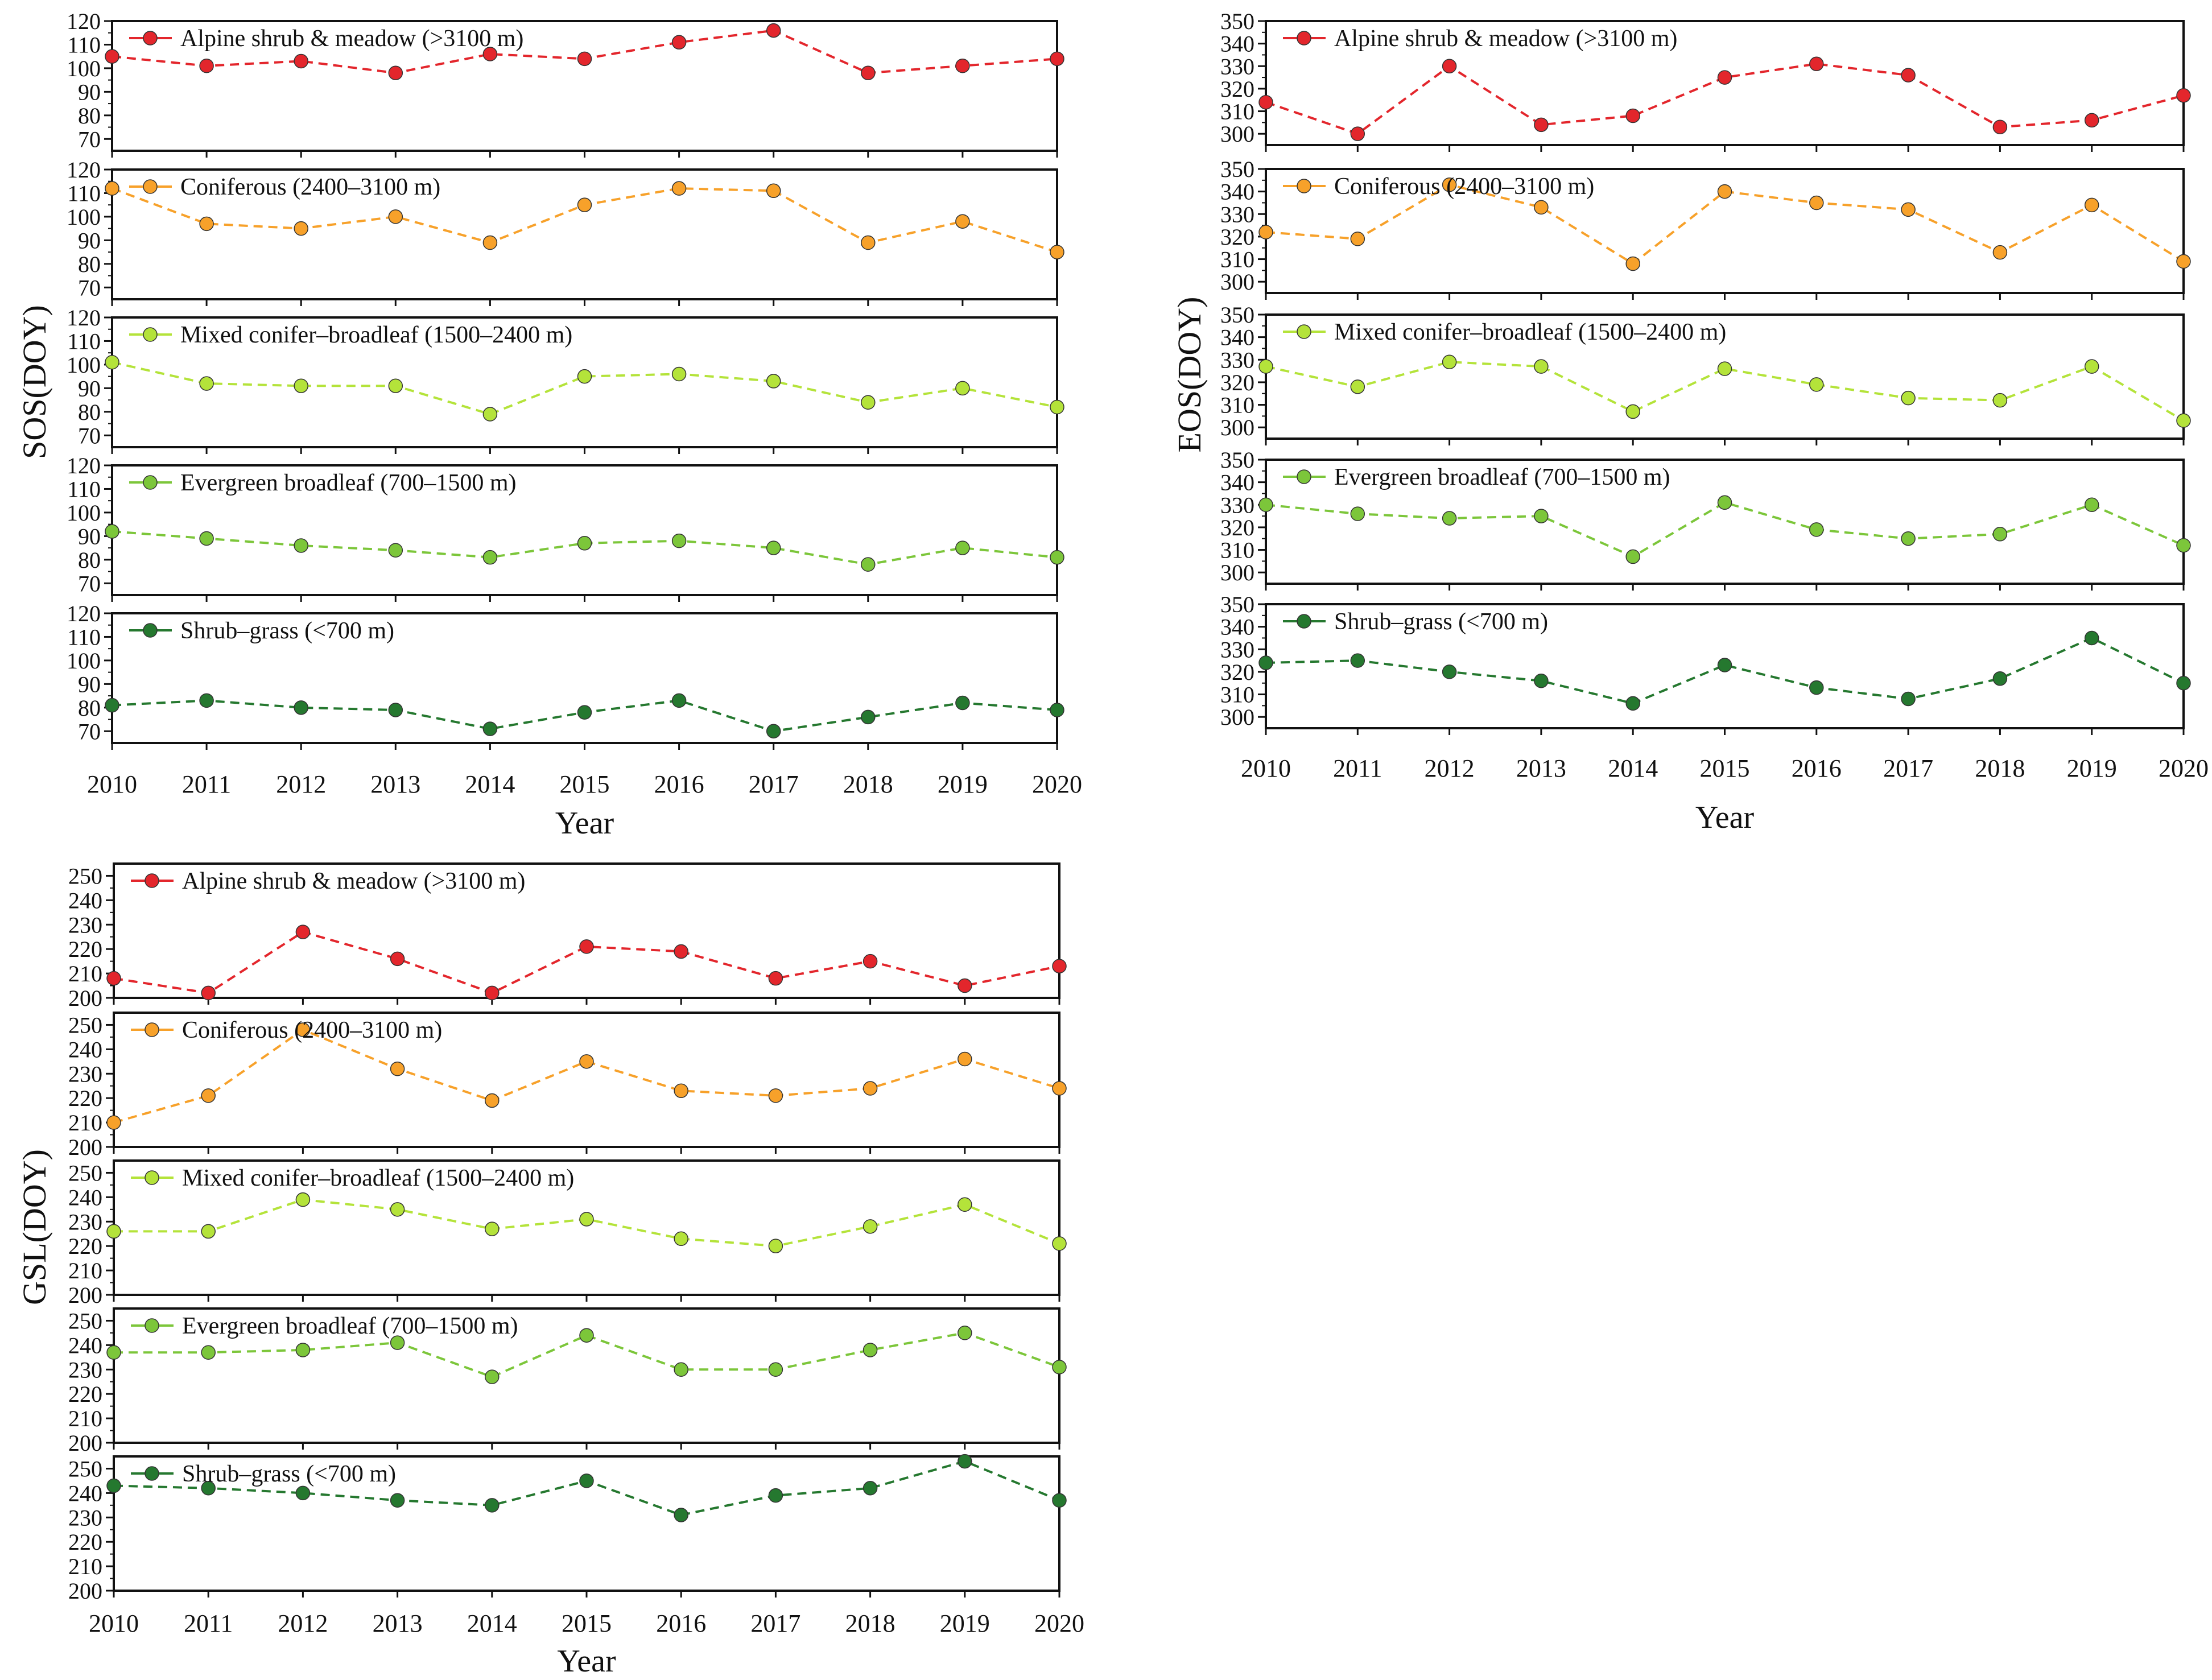  What do you see at coordinates (89, 731) in the screenshot?
I see `y-tick-label: 70` at bounding box center [89, 731].